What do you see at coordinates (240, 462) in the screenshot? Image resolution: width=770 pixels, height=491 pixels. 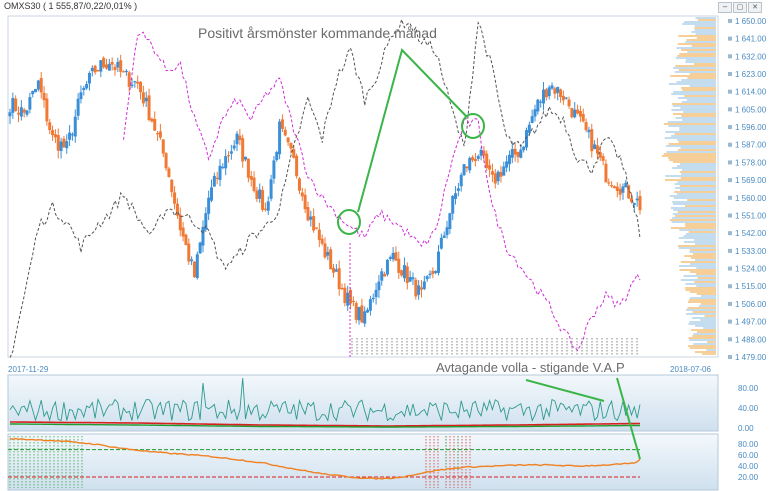 I see `vap-signal-markers` at bounding box center [240, 462].